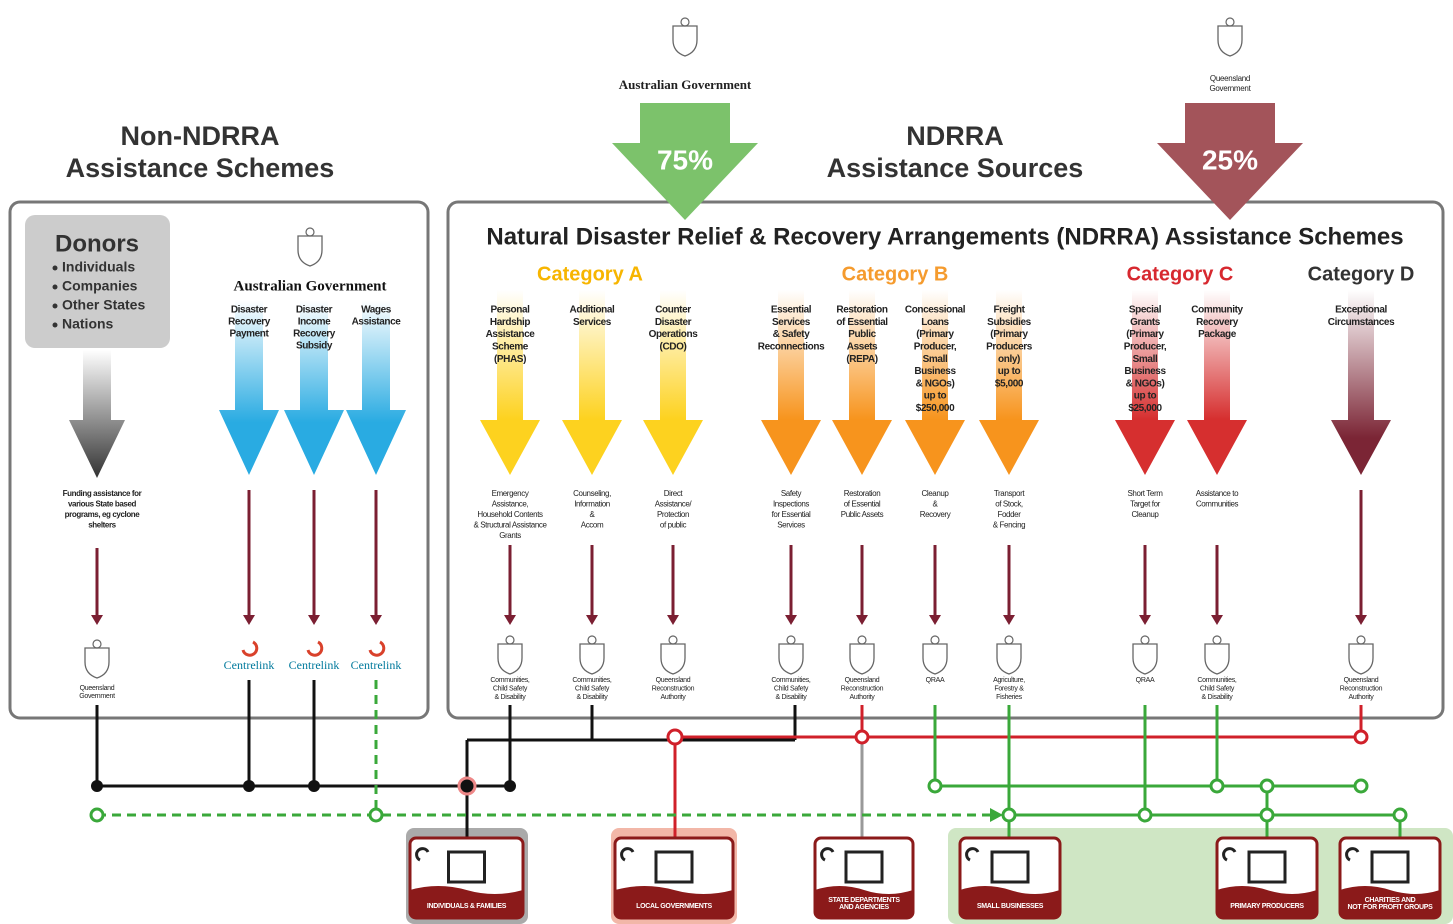 The width and height of the screenshot is (1453, 924). Describe the element at coordinates (674, 697) in the screenshot. I see `agency-label: Authority` at that location.